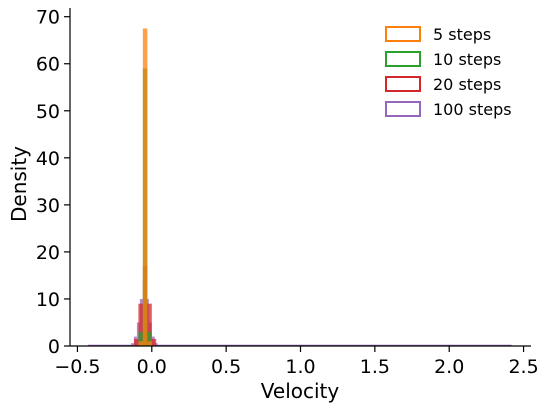  Describe the element at coordinates (226, 367) in the screenshot. I see `x-tick-label: 0.5` at that location.